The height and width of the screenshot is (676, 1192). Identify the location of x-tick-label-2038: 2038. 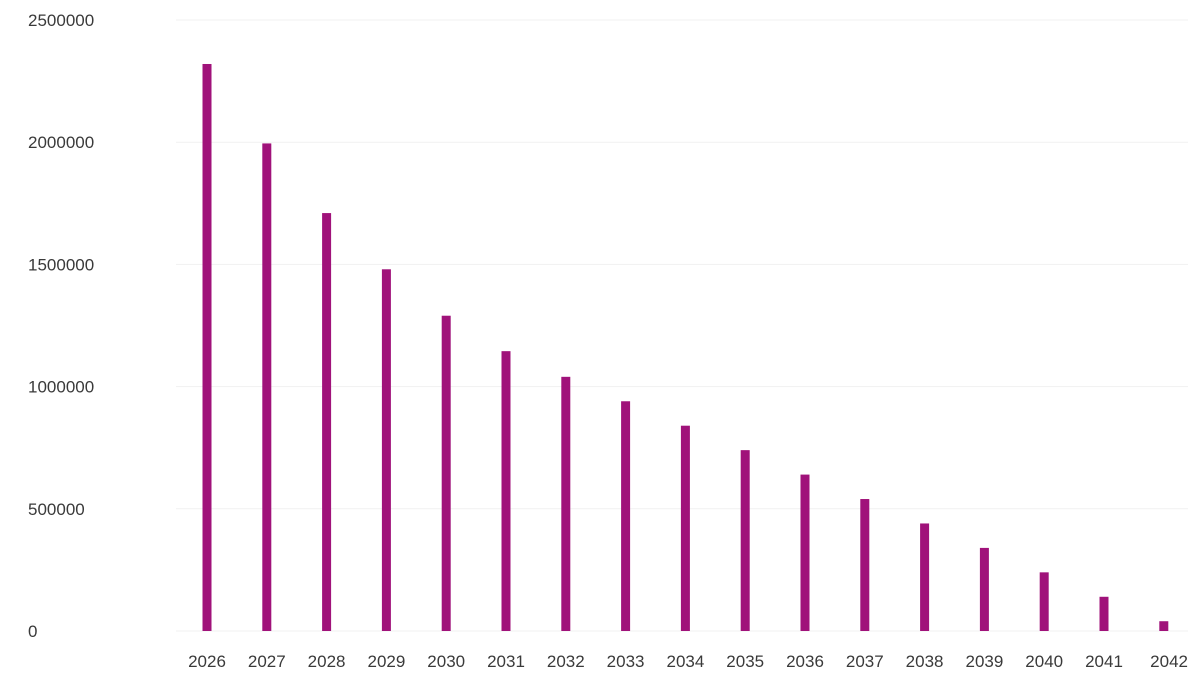
(925, 661).